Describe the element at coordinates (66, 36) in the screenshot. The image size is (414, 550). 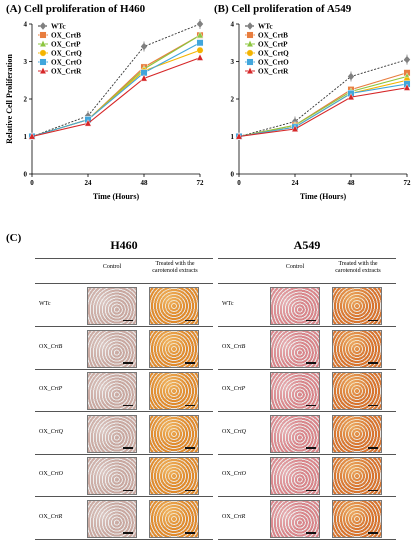
I see `chart-0-legend-label-1: OX_CrtB` at that location.